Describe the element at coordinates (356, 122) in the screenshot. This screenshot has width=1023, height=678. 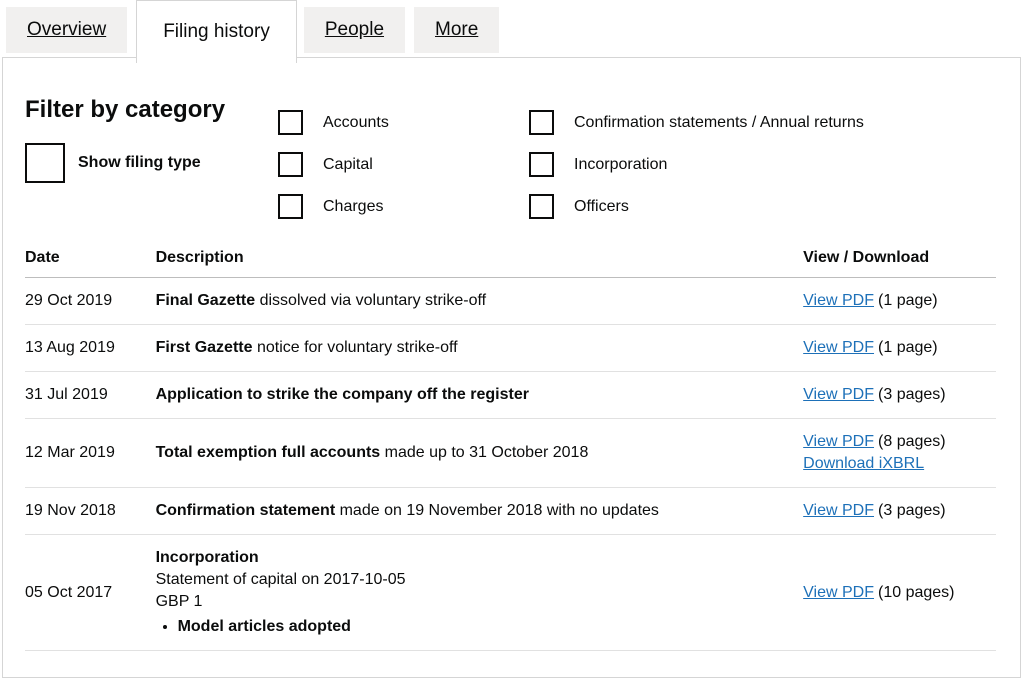
I see `accounts-label: Accounts` at that location.